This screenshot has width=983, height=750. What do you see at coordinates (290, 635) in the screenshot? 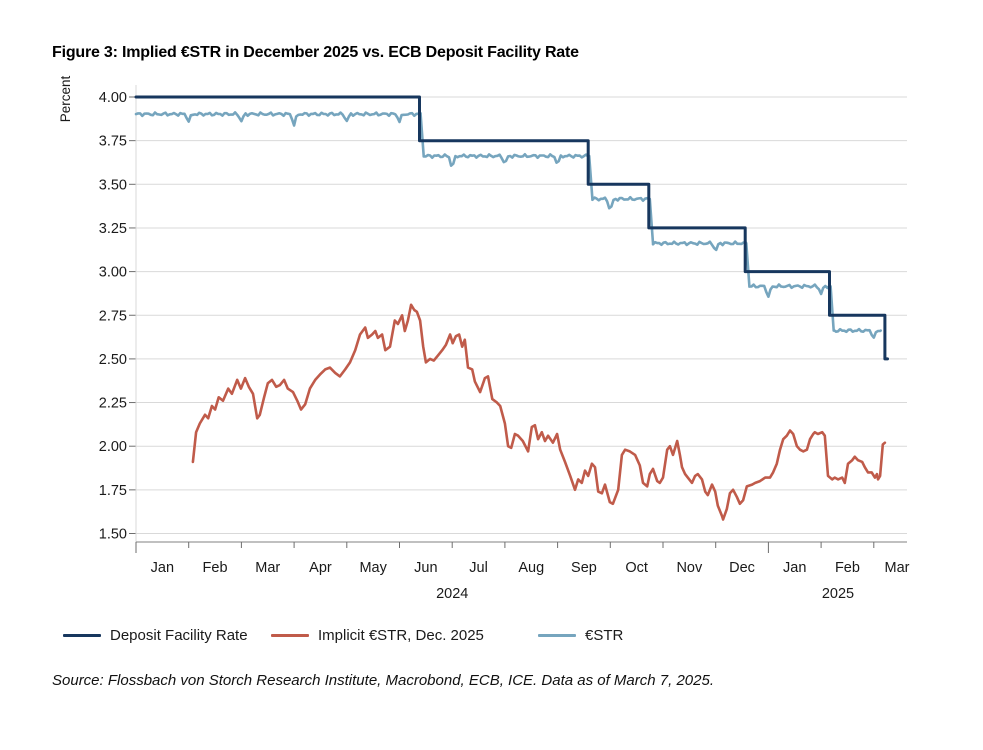
I see `legend-swatch-implicit-line` at bounding box center [290, 635].